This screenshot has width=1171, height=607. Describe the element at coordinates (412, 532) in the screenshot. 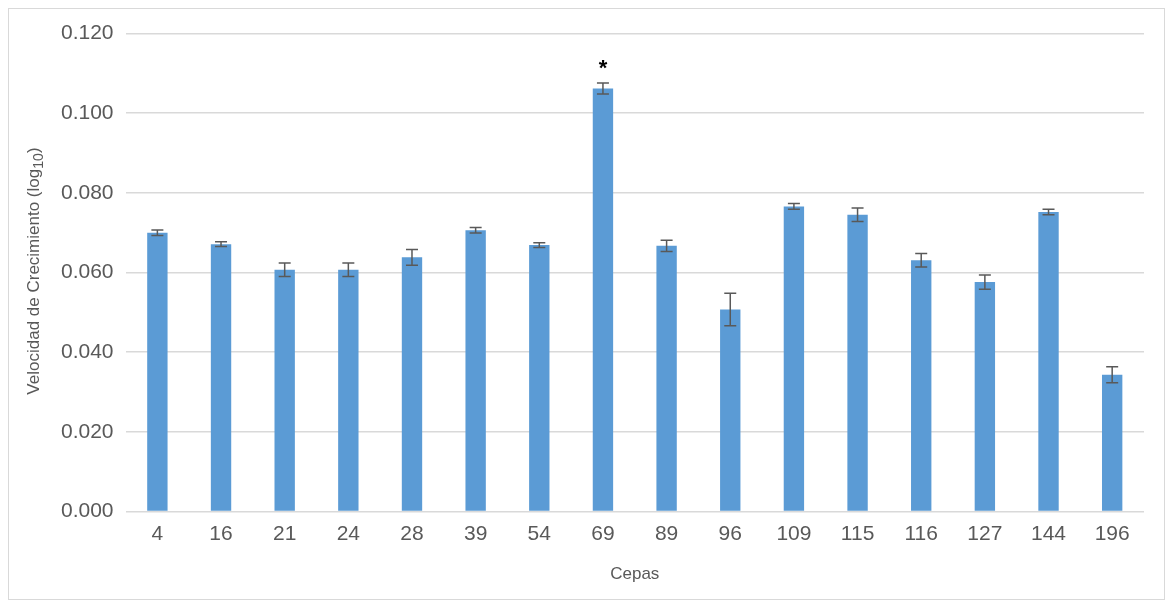

I see `x-tick-label: 28` at that location.